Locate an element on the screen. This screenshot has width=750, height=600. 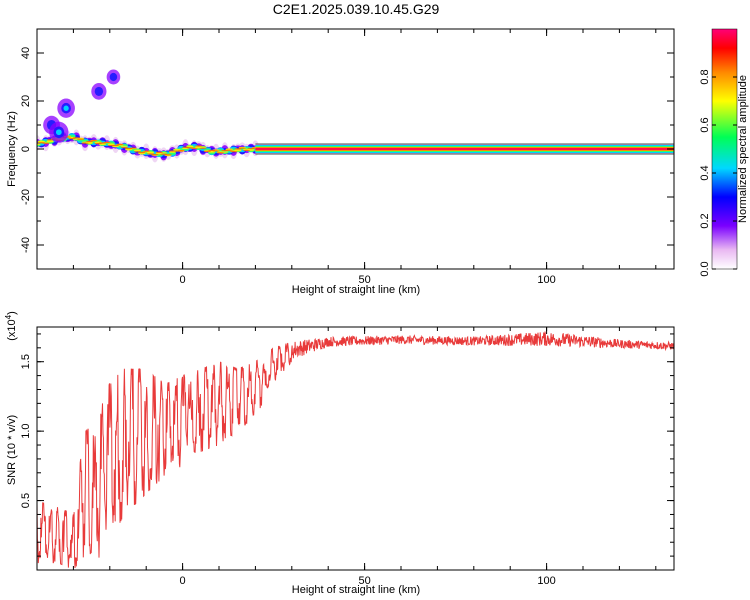
colorbar-gradient is located at coordinates (724, 149).